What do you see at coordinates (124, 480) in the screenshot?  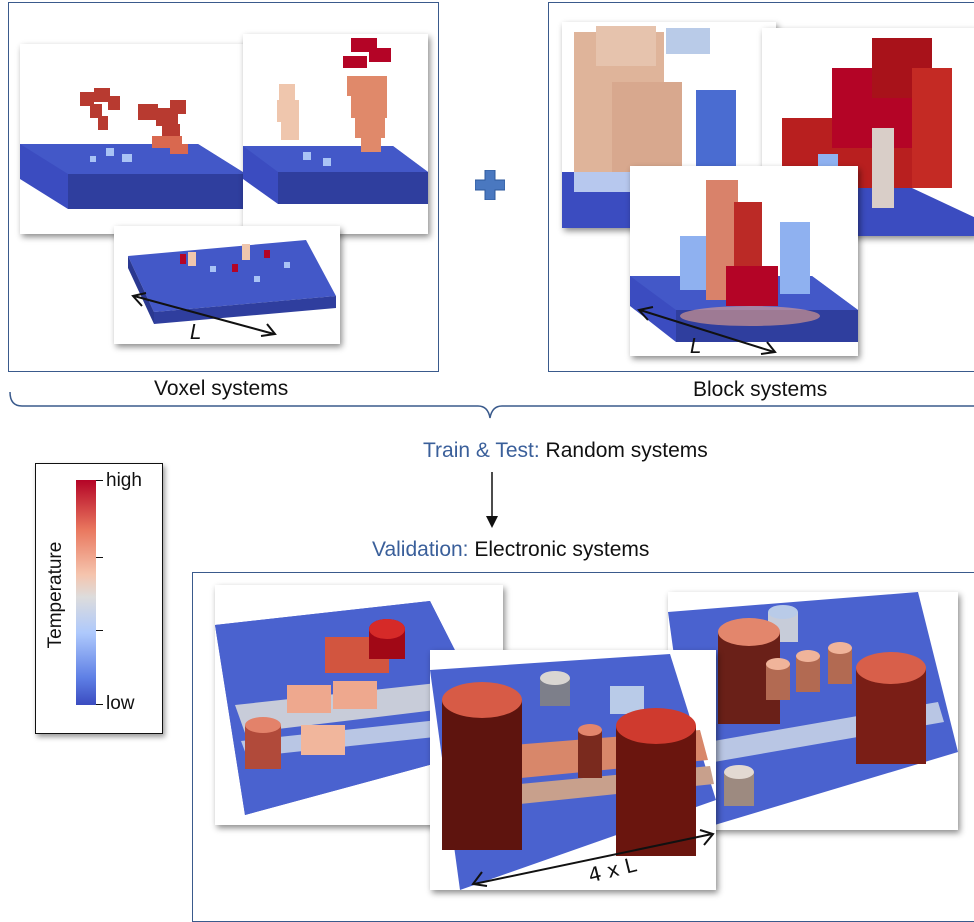 I see `legend-high-label: high` at bounding box center [124, 480].